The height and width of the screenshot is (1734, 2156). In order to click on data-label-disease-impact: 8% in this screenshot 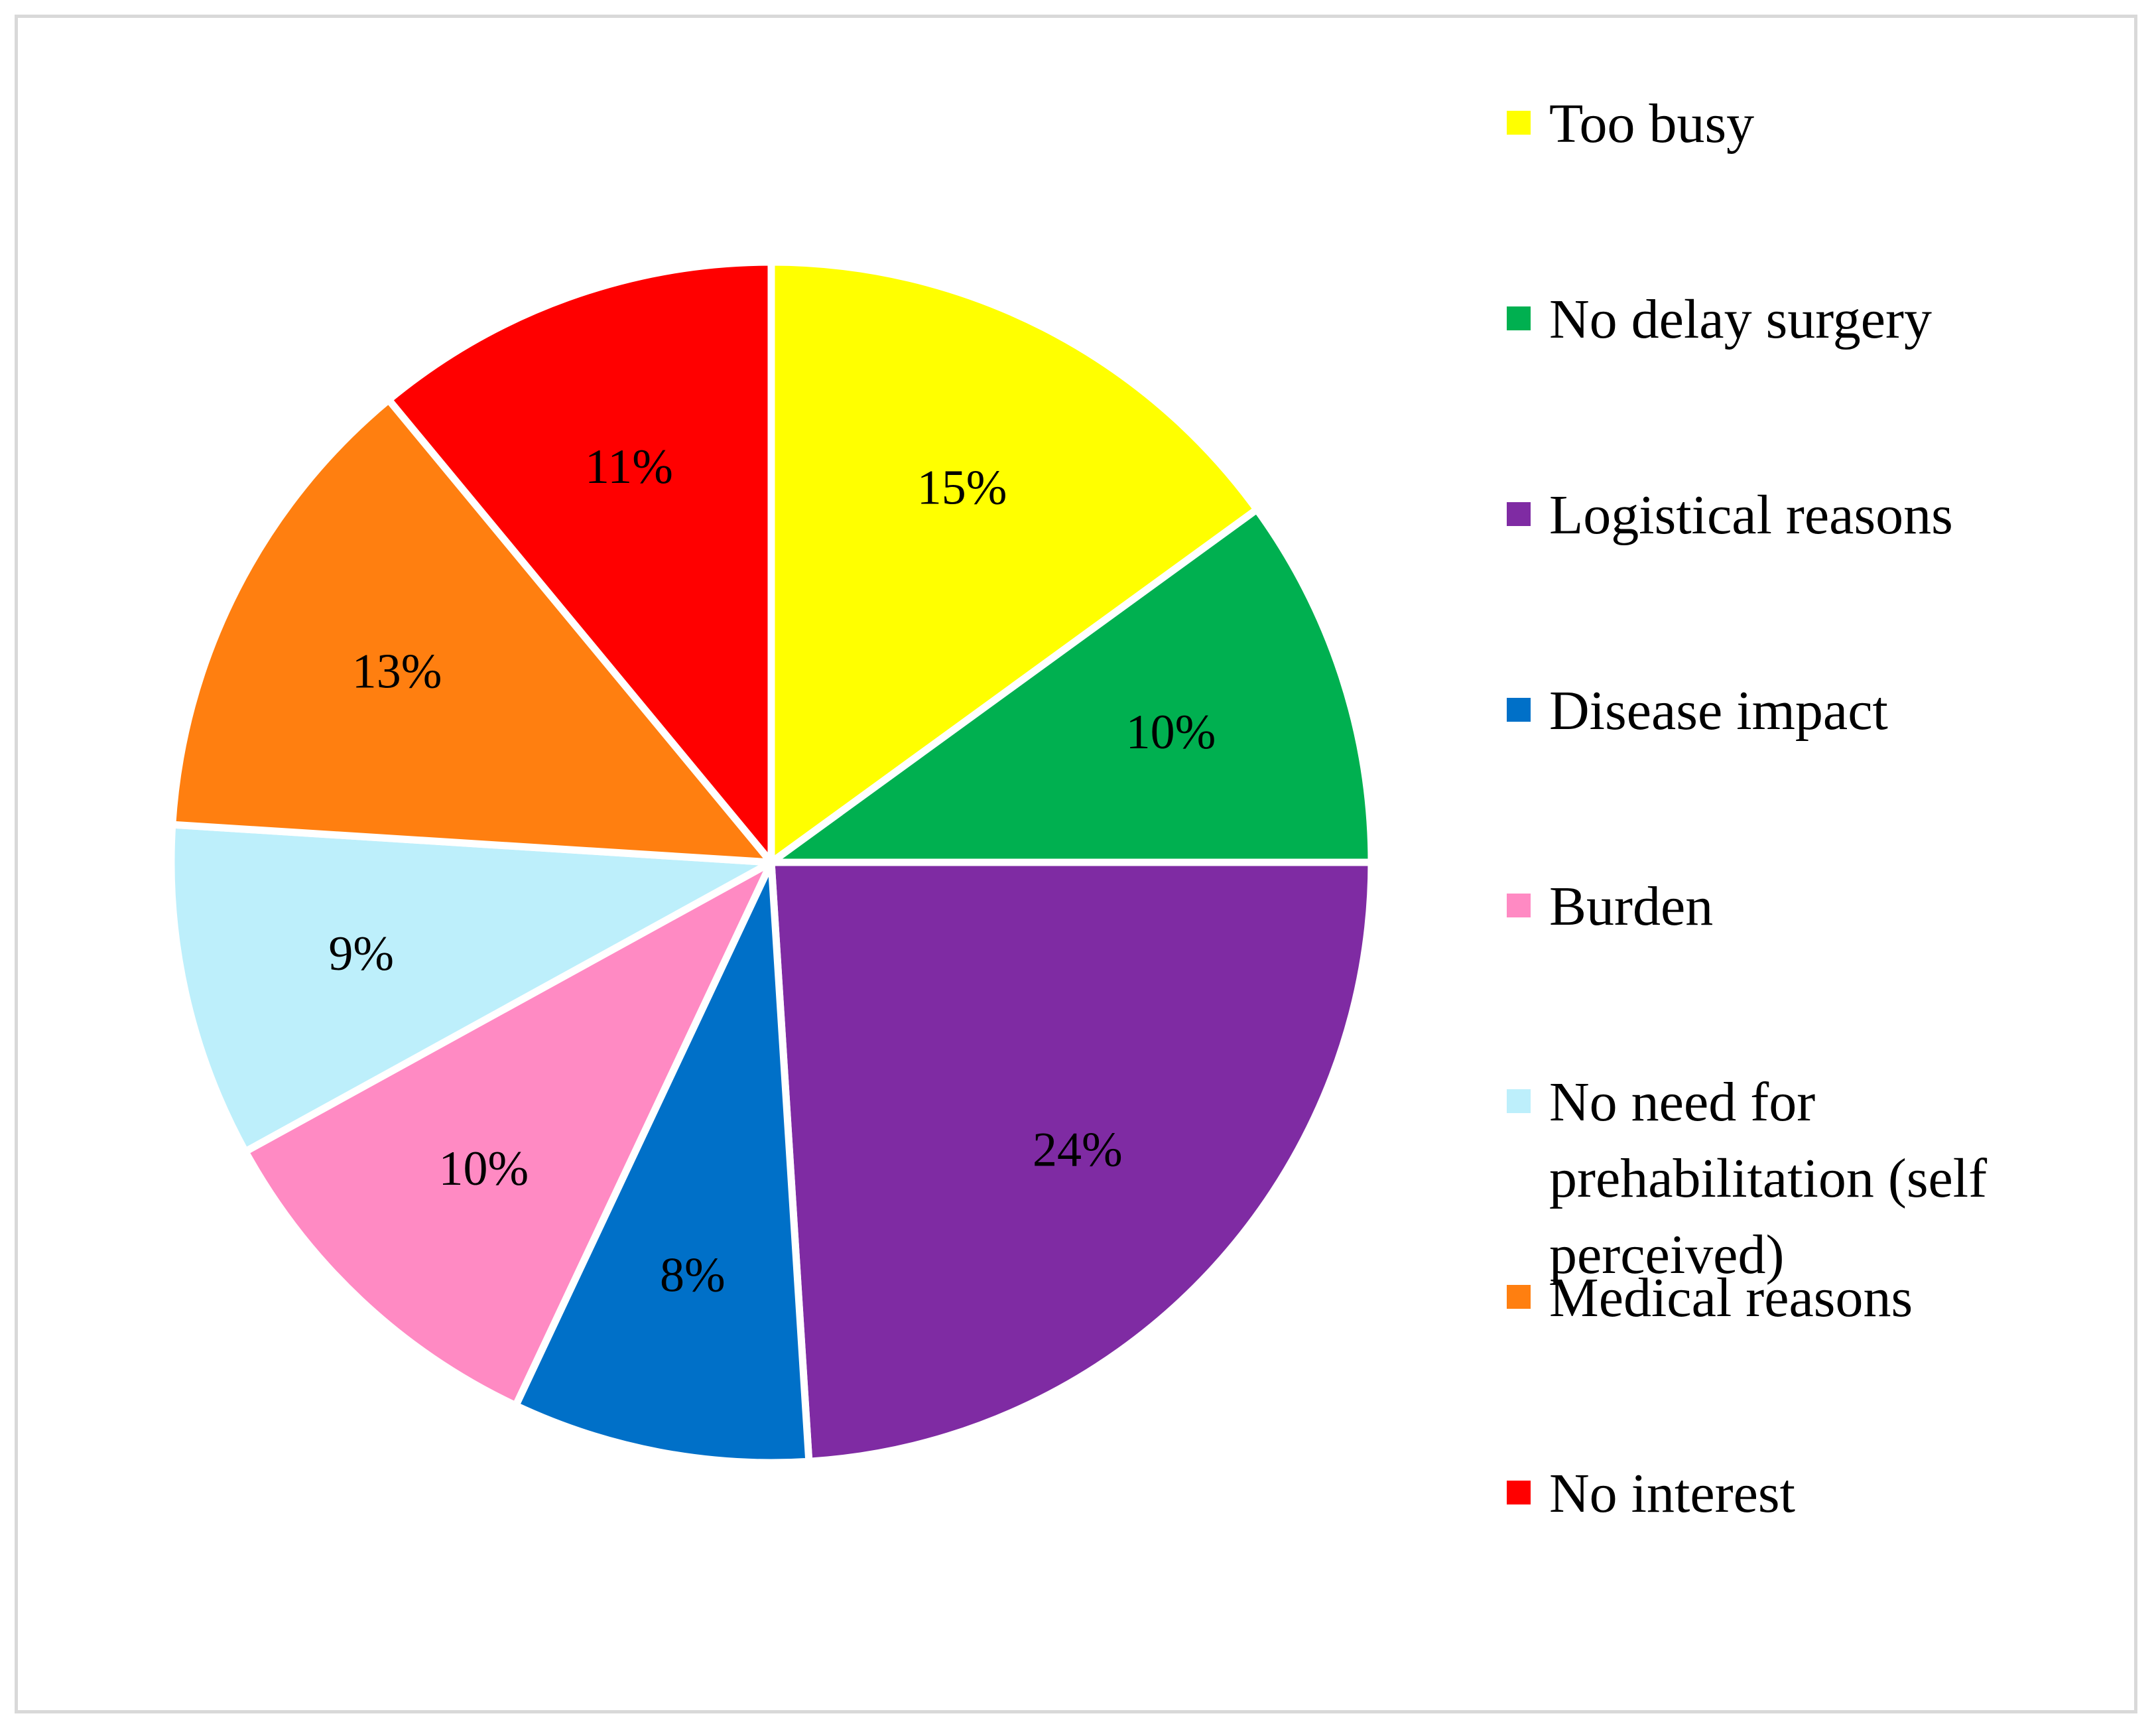, I will do `click(693, 1275)`.